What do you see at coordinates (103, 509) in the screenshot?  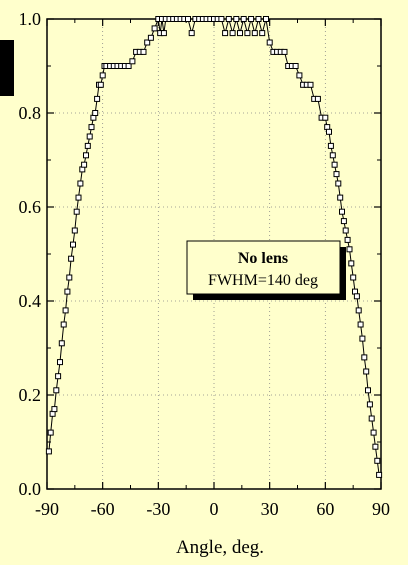 I see `x-tick-label: -60` at bounding box center [103, 509].